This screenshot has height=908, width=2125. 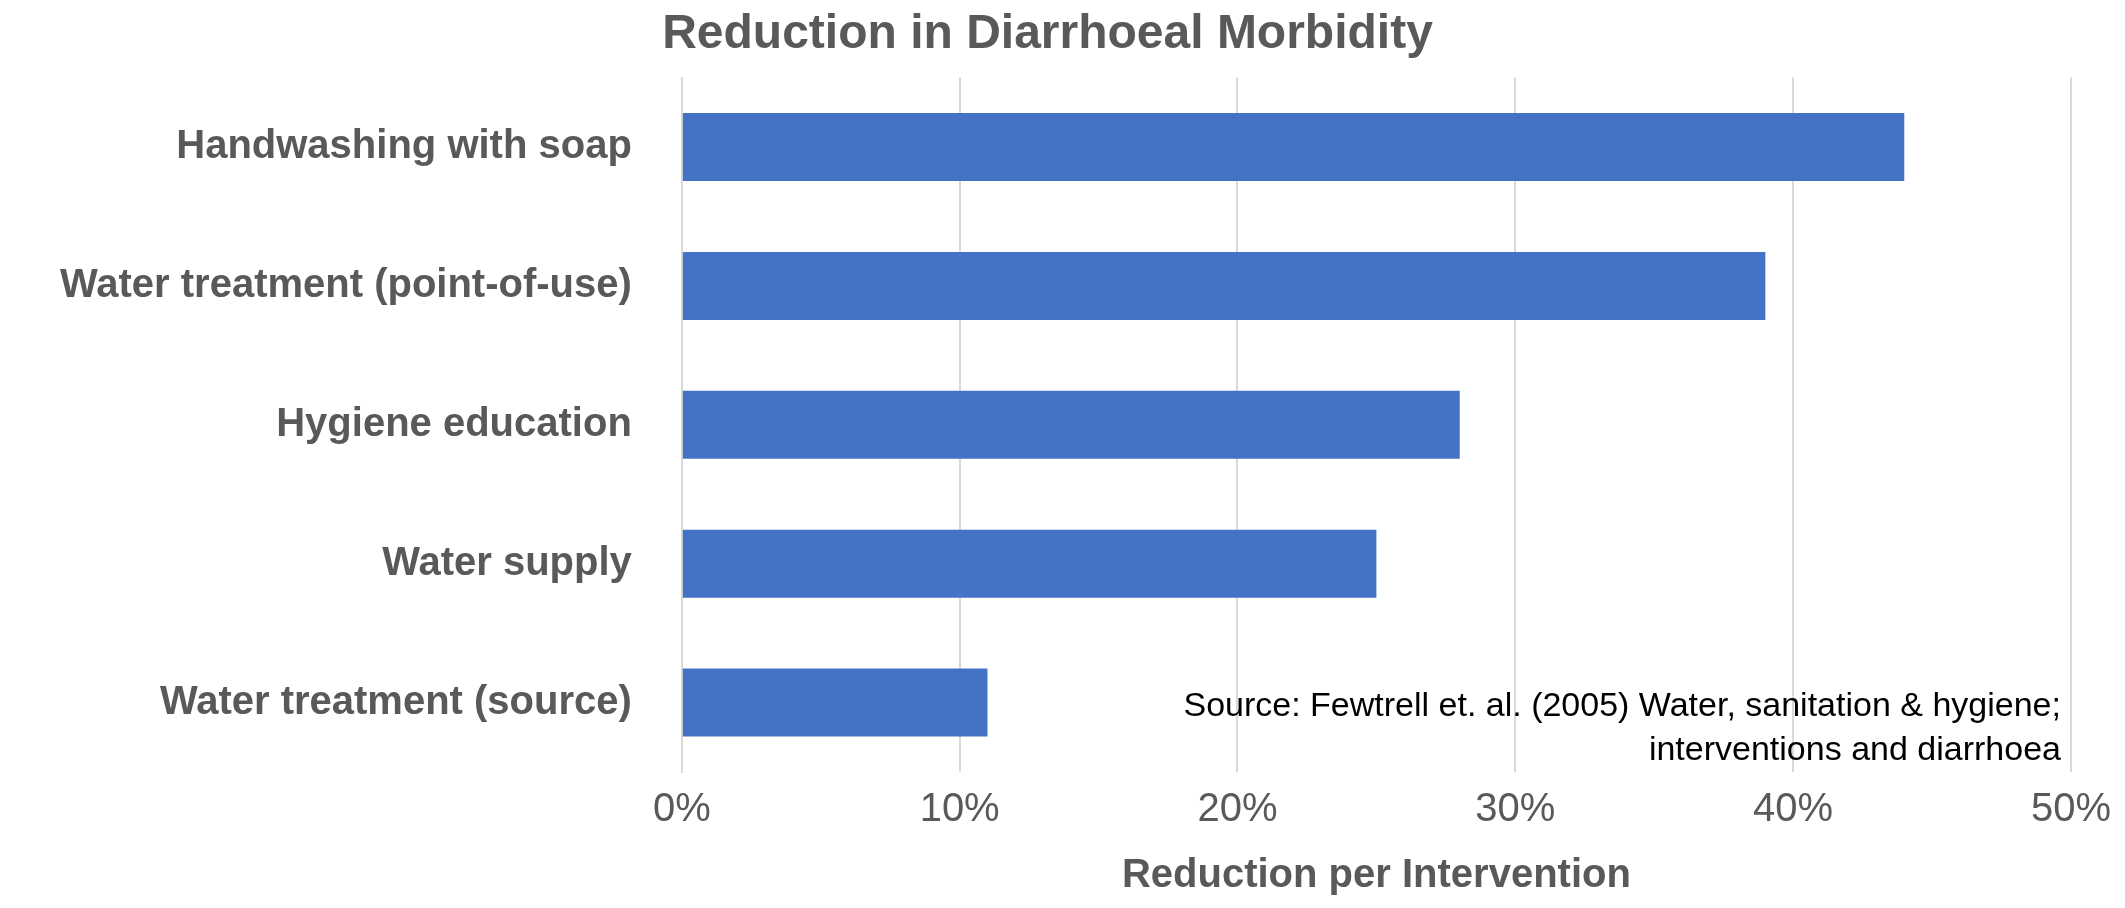 What do you see at coordinates (1048, 32) in the screenshot?
I see `chart-title: Reduction in Diarrhoeal Morbidity` at bounding box center [1048, 32].